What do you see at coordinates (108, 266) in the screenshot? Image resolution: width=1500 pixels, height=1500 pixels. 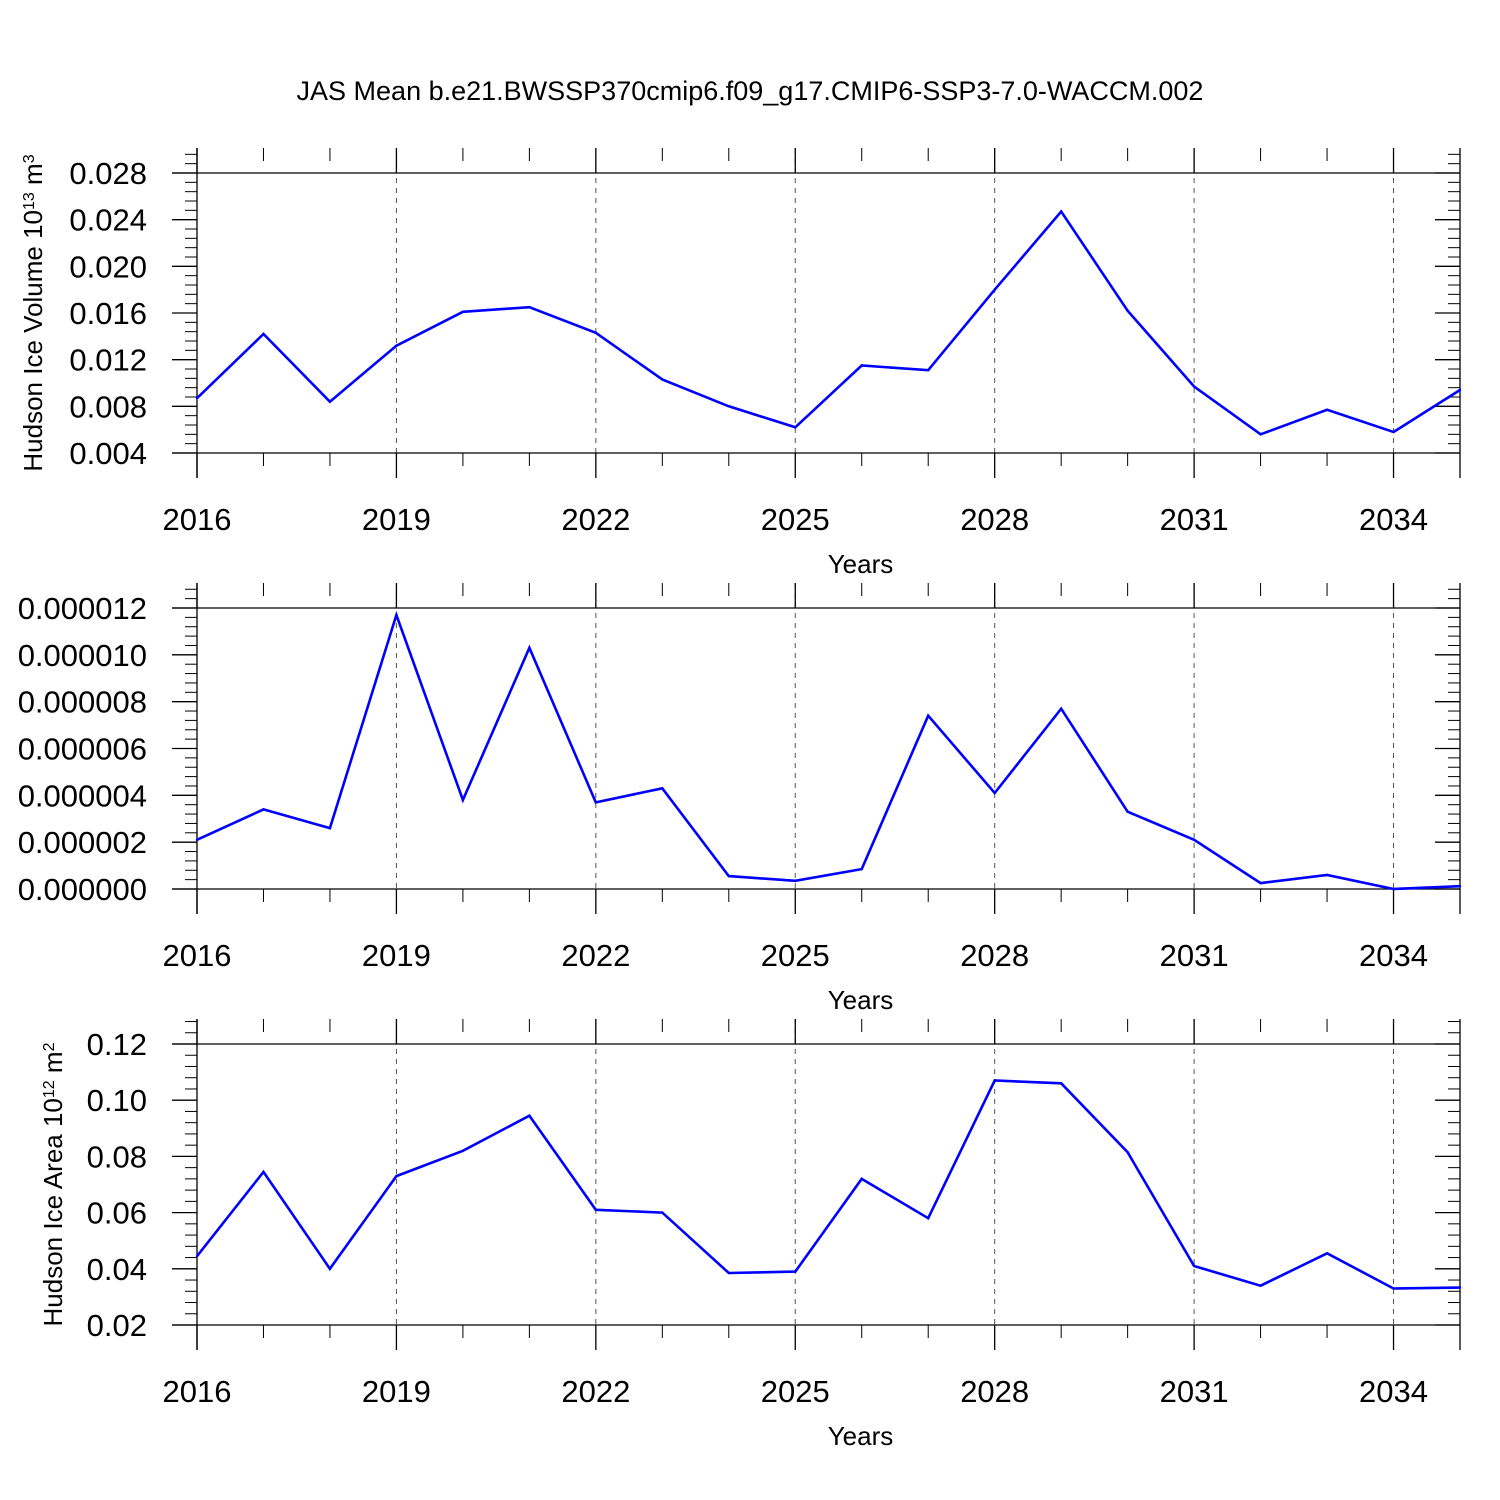 I see `panel-0-ytick-label: 0.020` at bounding box center [108, 266].